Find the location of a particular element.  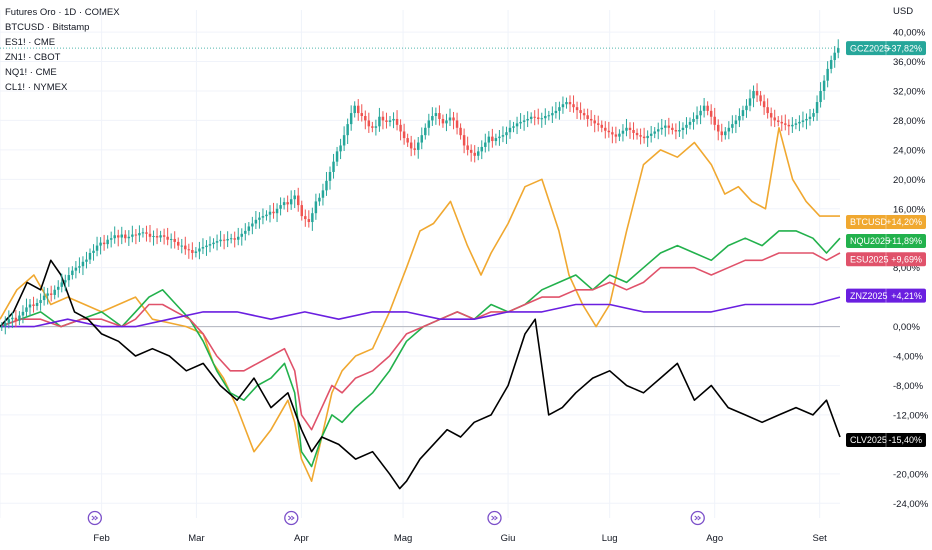

price-tick-label: -24,00% is located at coordinates (911, 504).